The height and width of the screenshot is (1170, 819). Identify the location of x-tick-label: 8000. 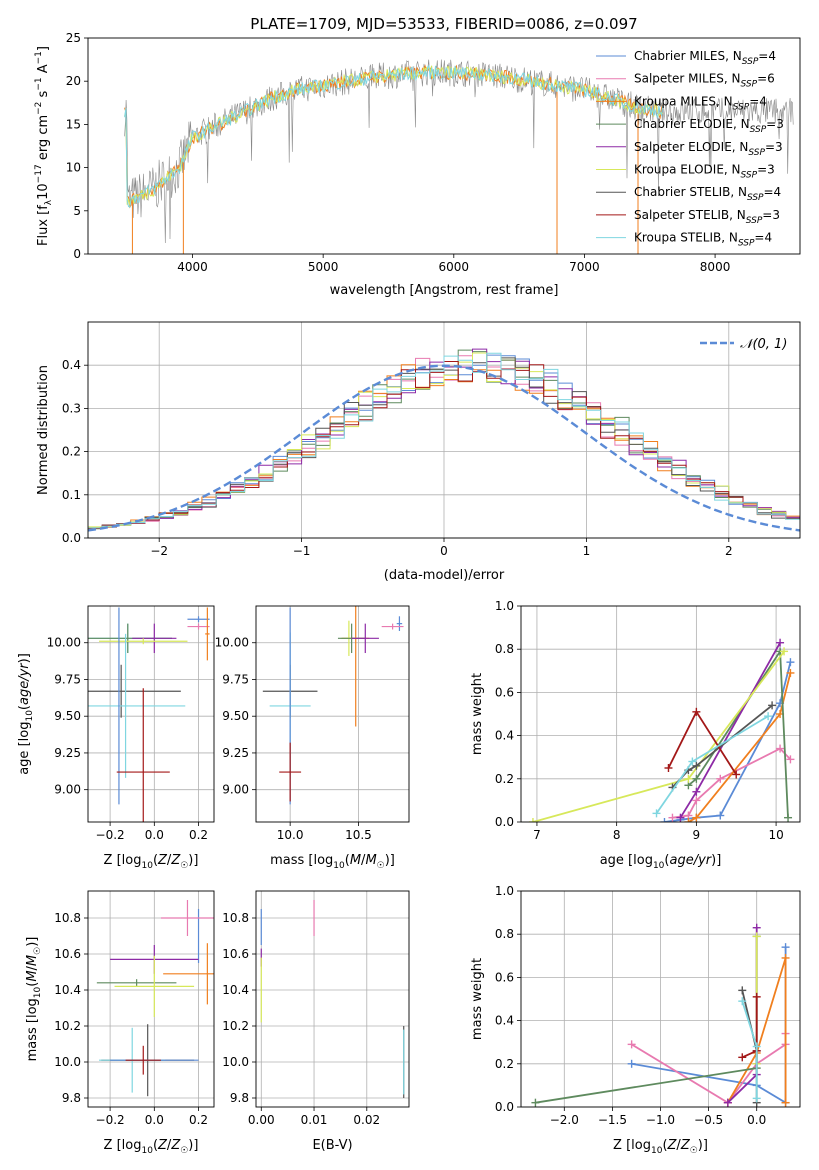
(715, 267).